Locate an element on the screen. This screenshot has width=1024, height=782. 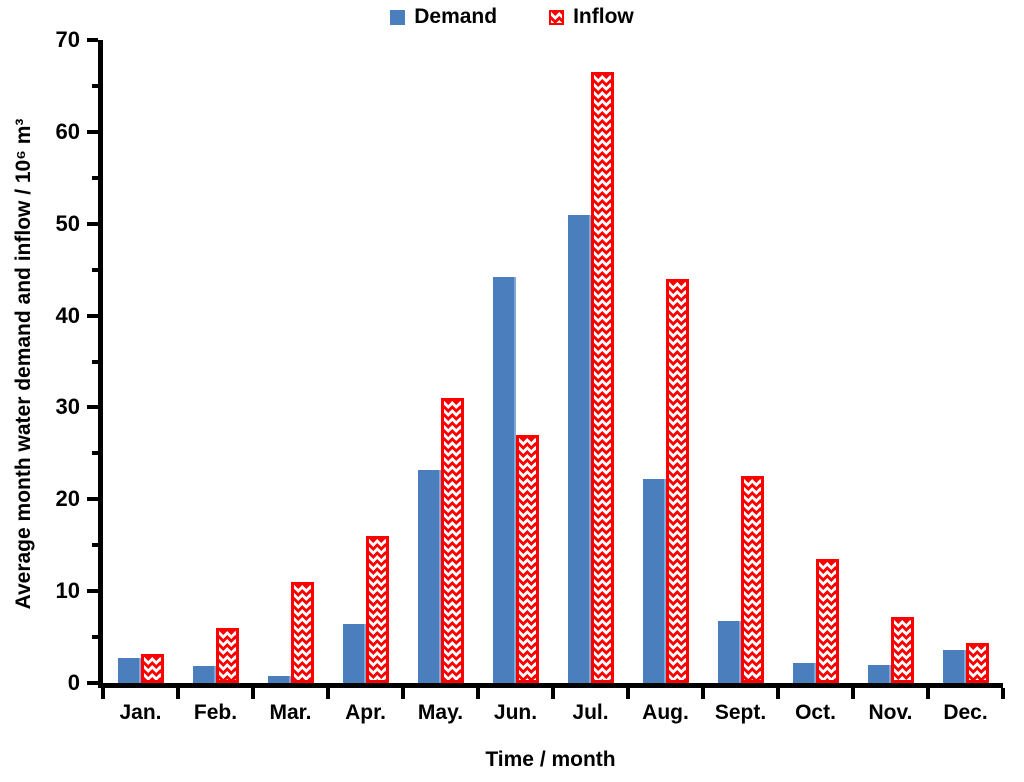
demand-bar-dec is located at coordinates (954, 666).